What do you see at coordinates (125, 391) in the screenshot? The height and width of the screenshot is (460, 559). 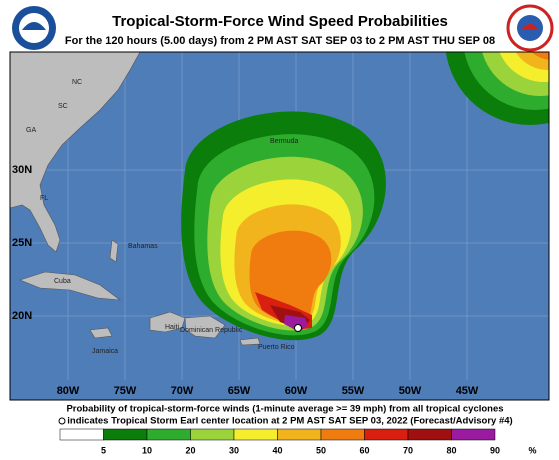 I see `lon-label: 75W` at bounding box center [125, 391].